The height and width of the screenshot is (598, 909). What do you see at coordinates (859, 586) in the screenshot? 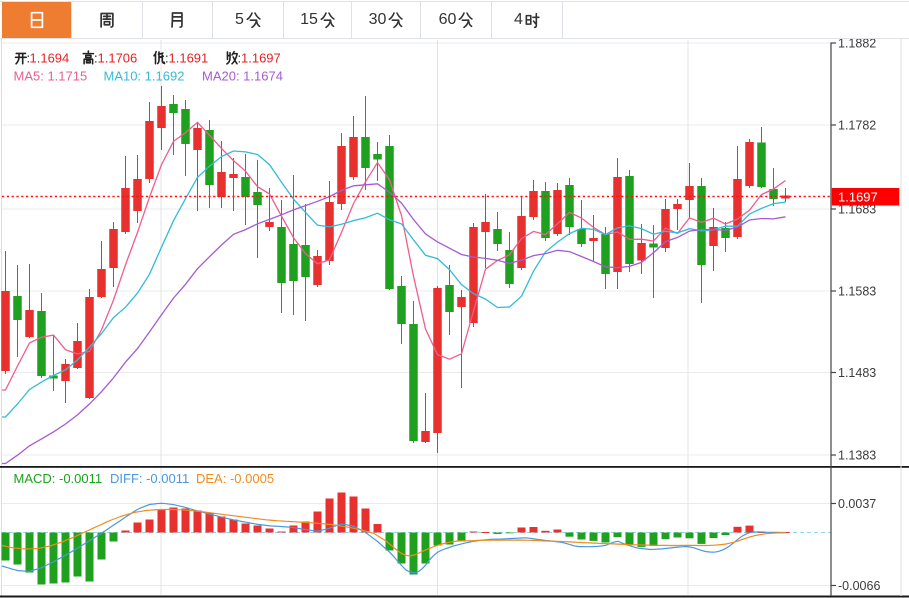
I see `svg-text: -0.0066` at bounding box center [859, 586].